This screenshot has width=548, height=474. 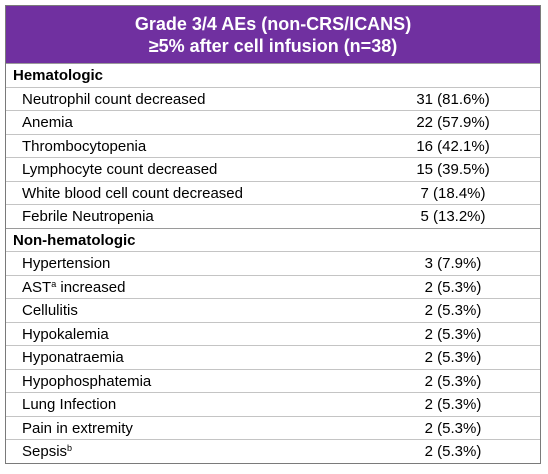 I want to click on table-row: Pain in extremity 2 (5.3%), so click(x=273, y=427).